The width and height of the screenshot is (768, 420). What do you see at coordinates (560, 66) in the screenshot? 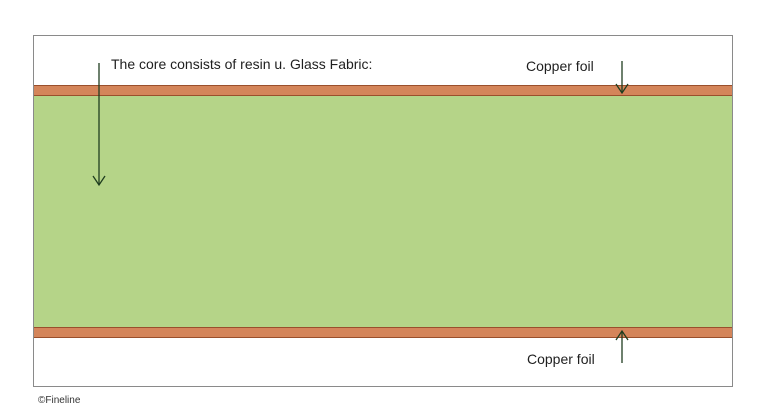
I see `copper-foil-top-label: Copper foil` at bounding box center [560, 66].